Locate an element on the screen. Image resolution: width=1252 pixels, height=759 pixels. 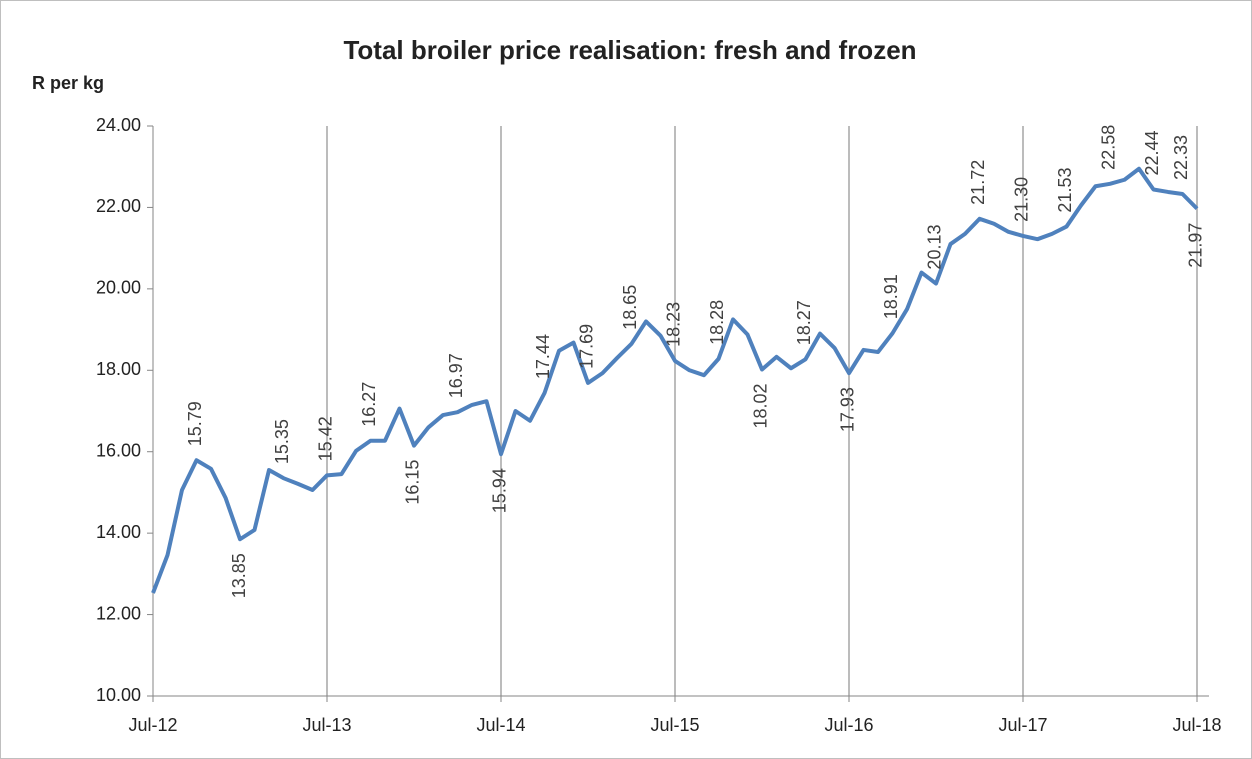
x-tick-label: Jul-16 is located at coordinates (848, 725).